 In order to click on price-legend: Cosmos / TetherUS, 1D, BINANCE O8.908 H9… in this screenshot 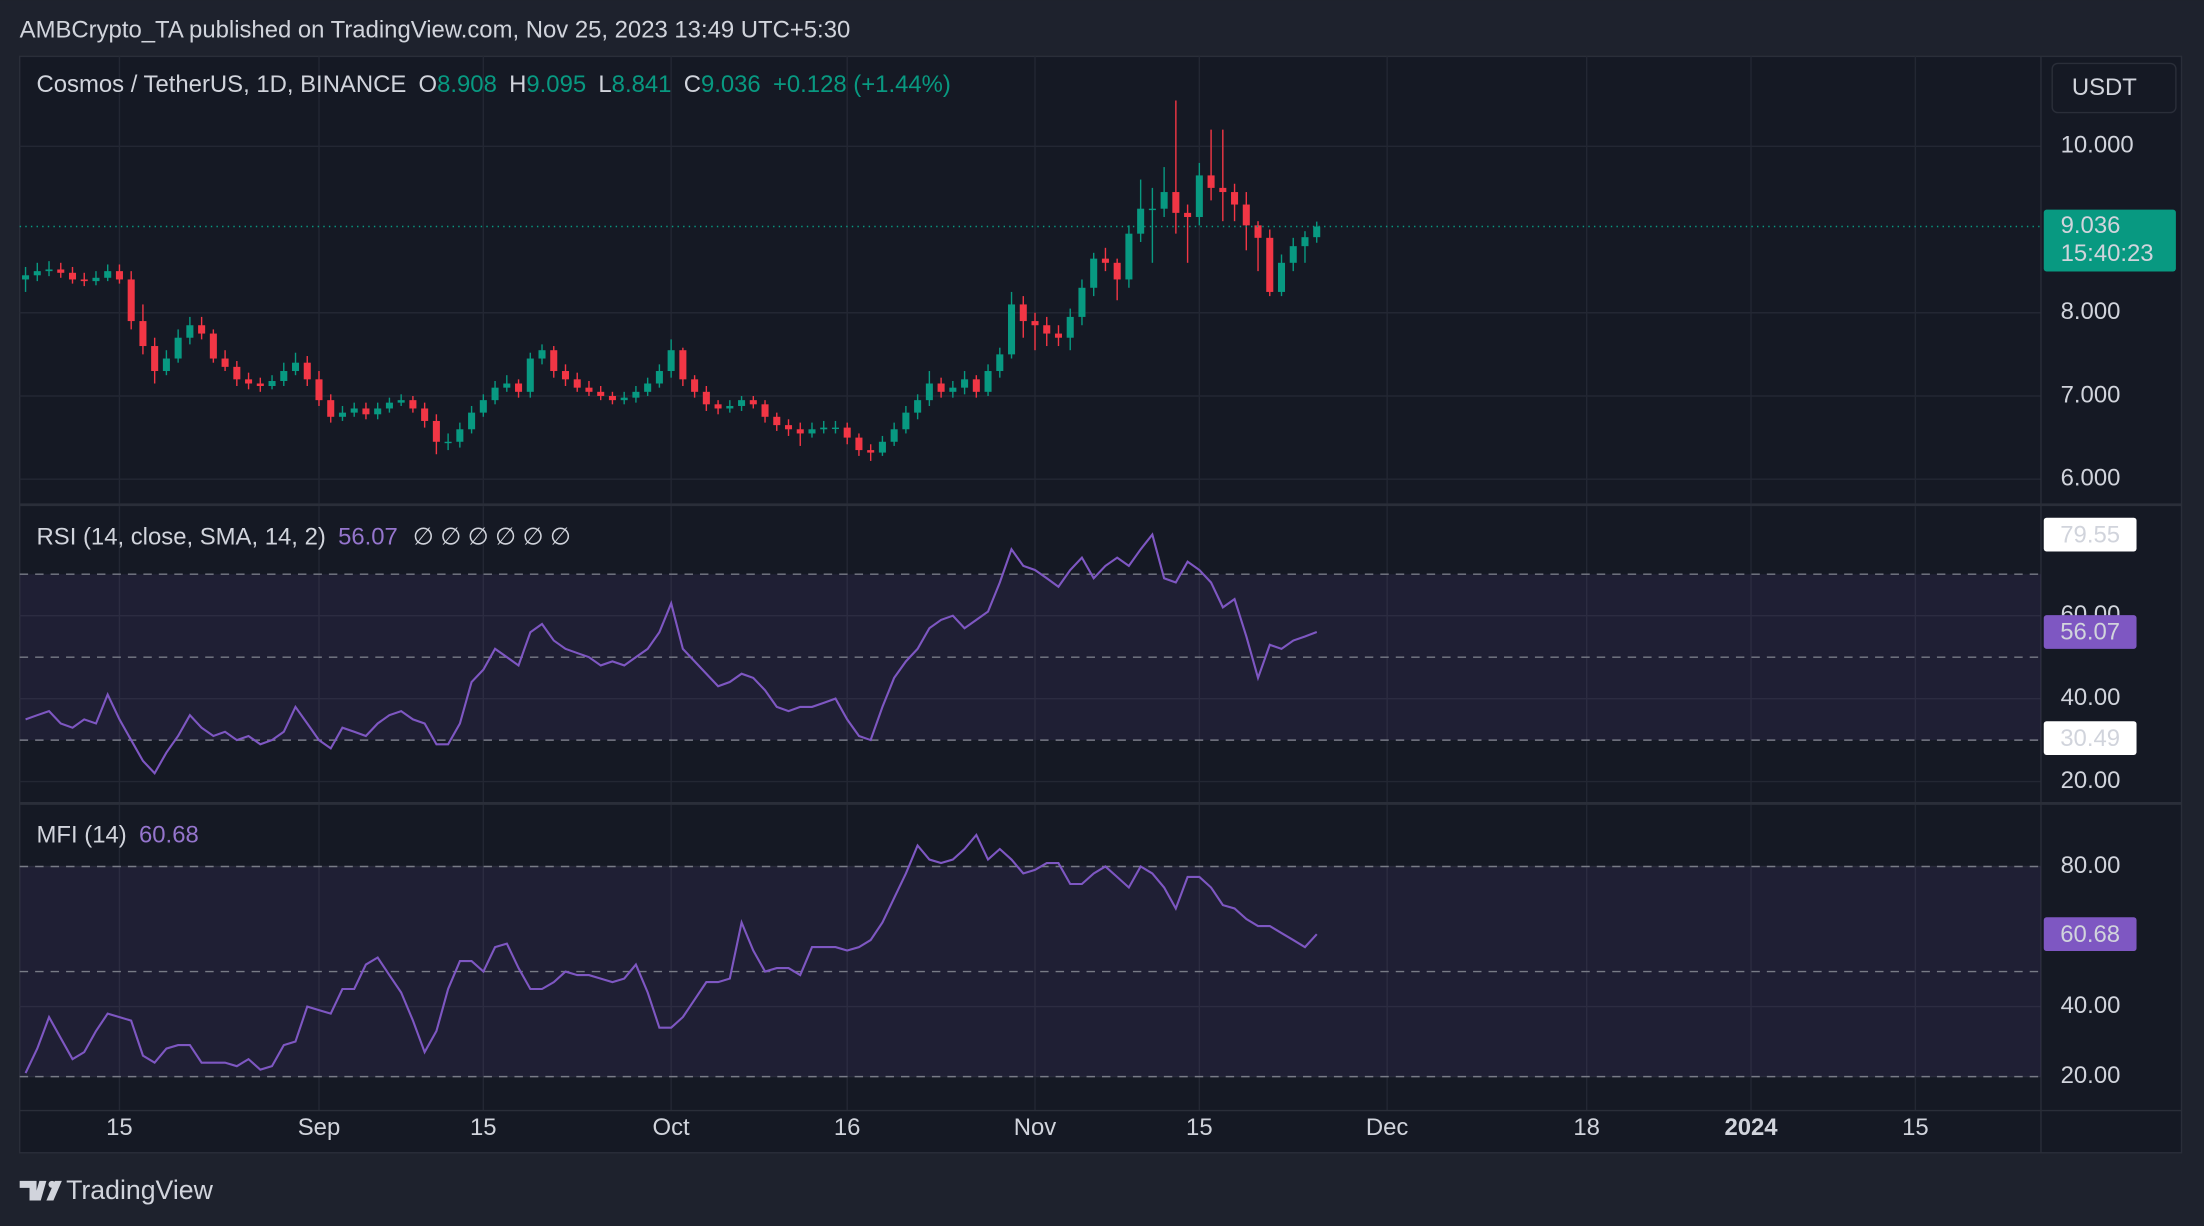, I will do `click(494, 84)`.